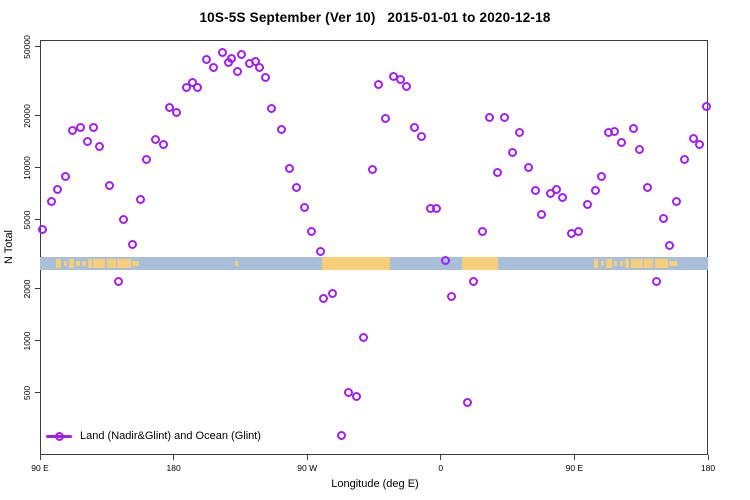 This screenshot has height=500, width=750. Describe the element at coordinates (59, 436) in the screenshot. I see `open-circle-marker-icon` at that location.